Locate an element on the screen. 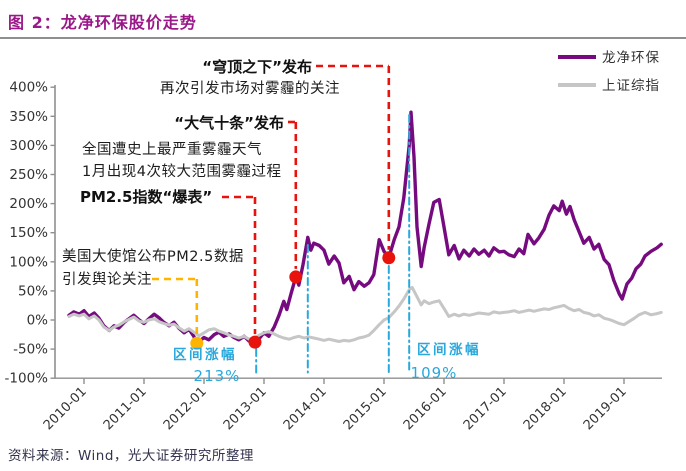 The image size is (686, 471). interval-2013-label: 区间涨幅 is located at coordinates (205, 354).